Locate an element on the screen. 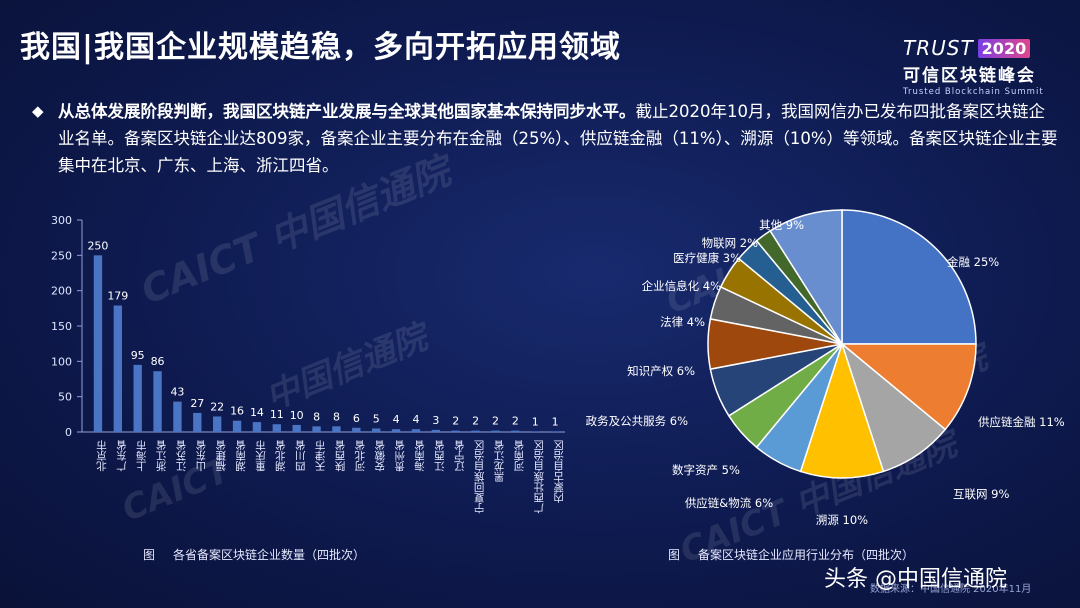  bar-value-label: 3 is located at coordinates (435, 420).